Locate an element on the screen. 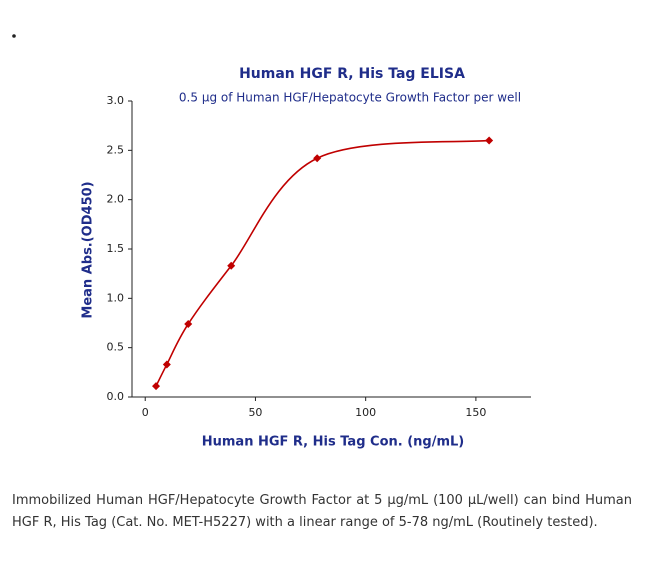  x-tick-label: 150 is located at coordinates (475, 412).